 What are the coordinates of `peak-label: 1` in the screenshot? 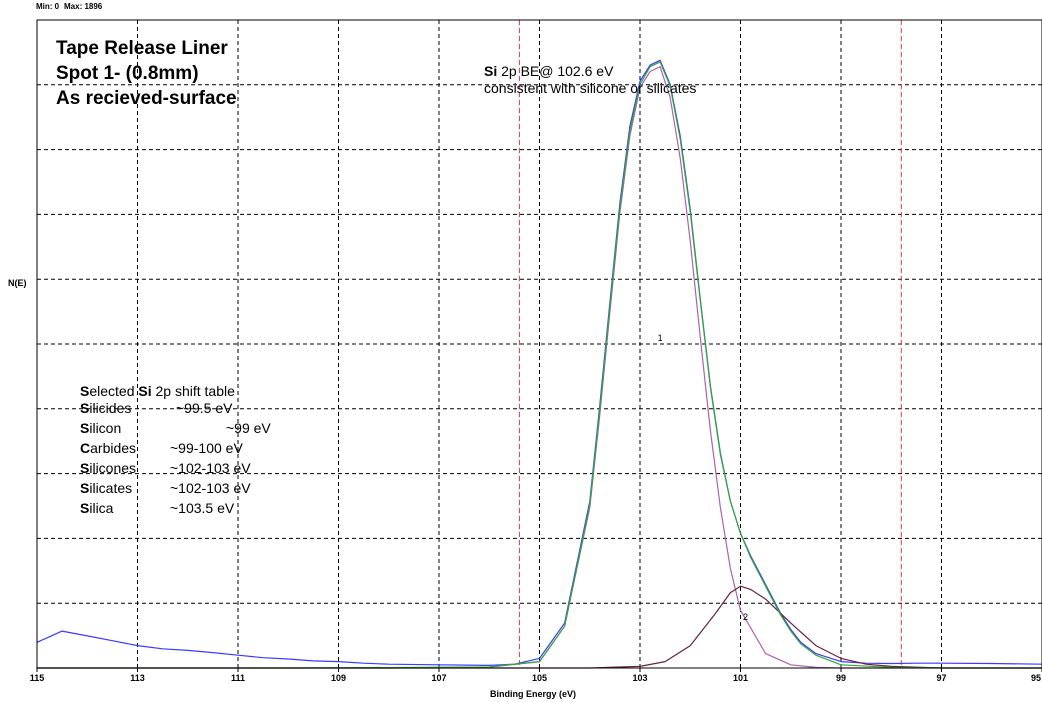 It's located at (660, 338).